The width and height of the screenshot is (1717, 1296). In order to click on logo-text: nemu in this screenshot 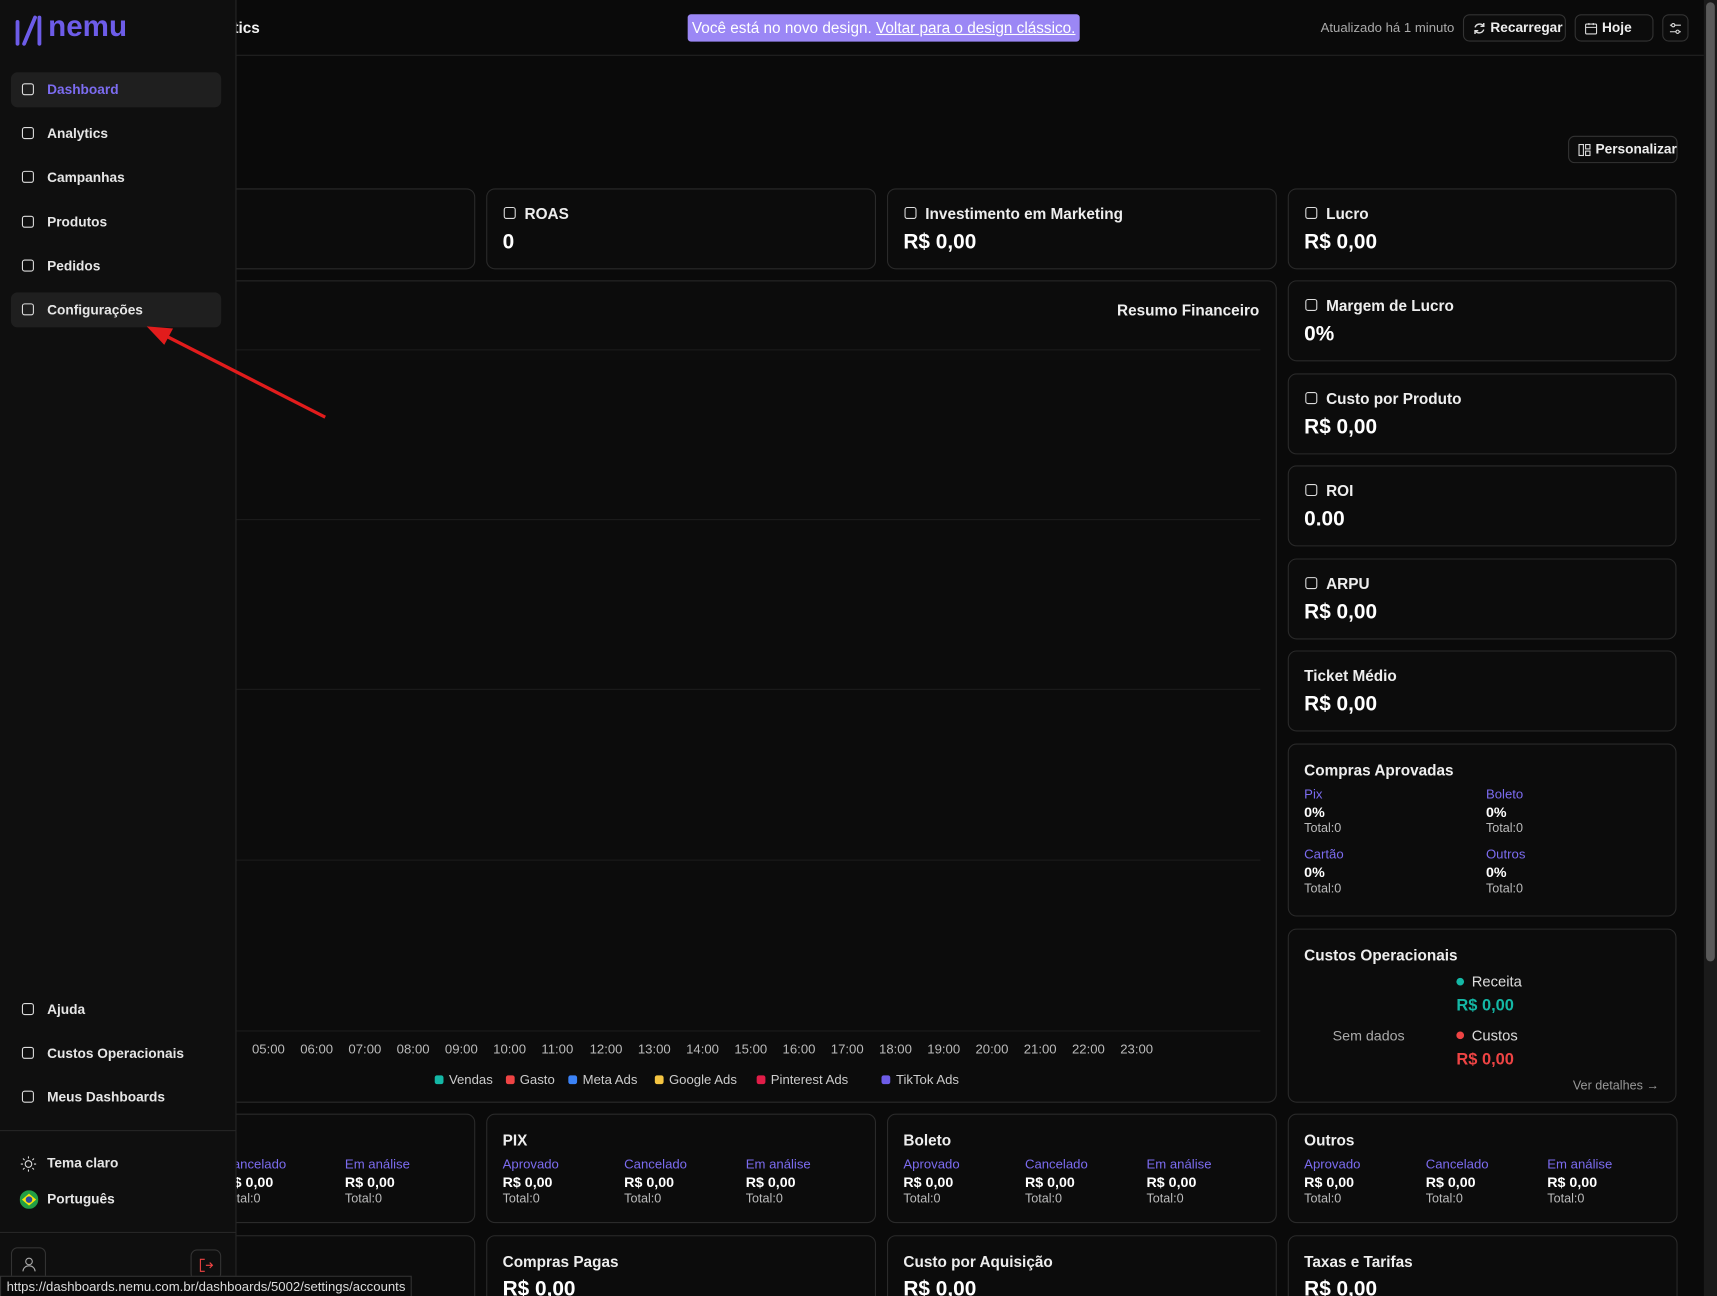, I will do `click(88, 26)`.